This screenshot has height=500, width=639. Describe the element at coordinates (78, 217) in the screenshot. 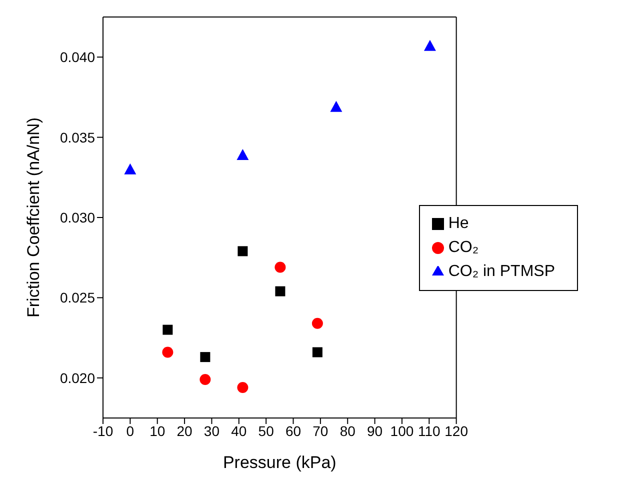

I see `y-tick-label: 0.030` at that location.